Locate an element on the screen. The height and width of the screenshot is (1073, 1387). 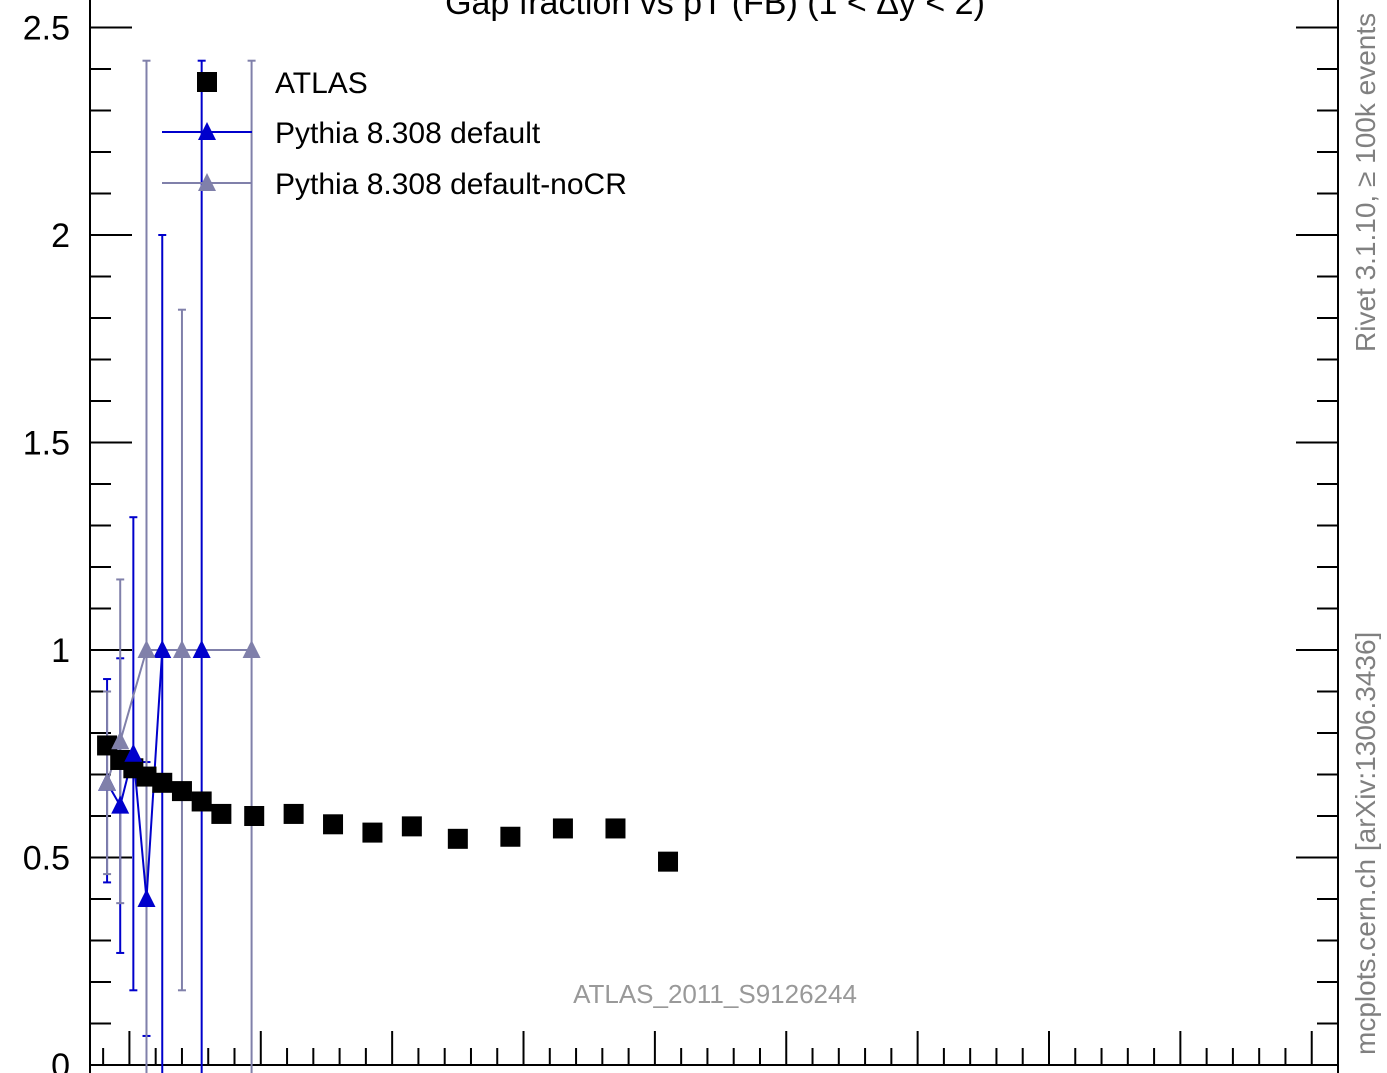
y-tick-label: 2.5 is located at coordinates (46, 29).